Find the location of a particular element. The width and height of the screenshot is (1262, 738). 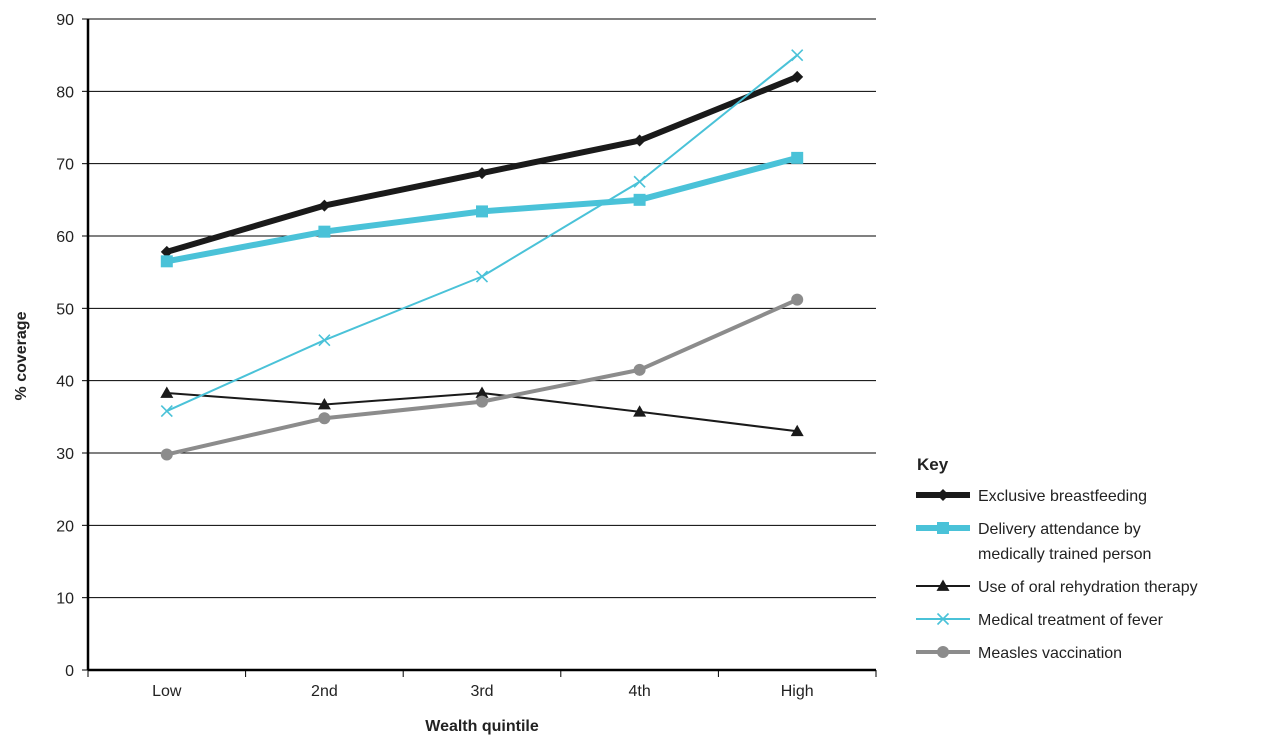

y-axis-title: % coverage is located at coordinates (21, 355).